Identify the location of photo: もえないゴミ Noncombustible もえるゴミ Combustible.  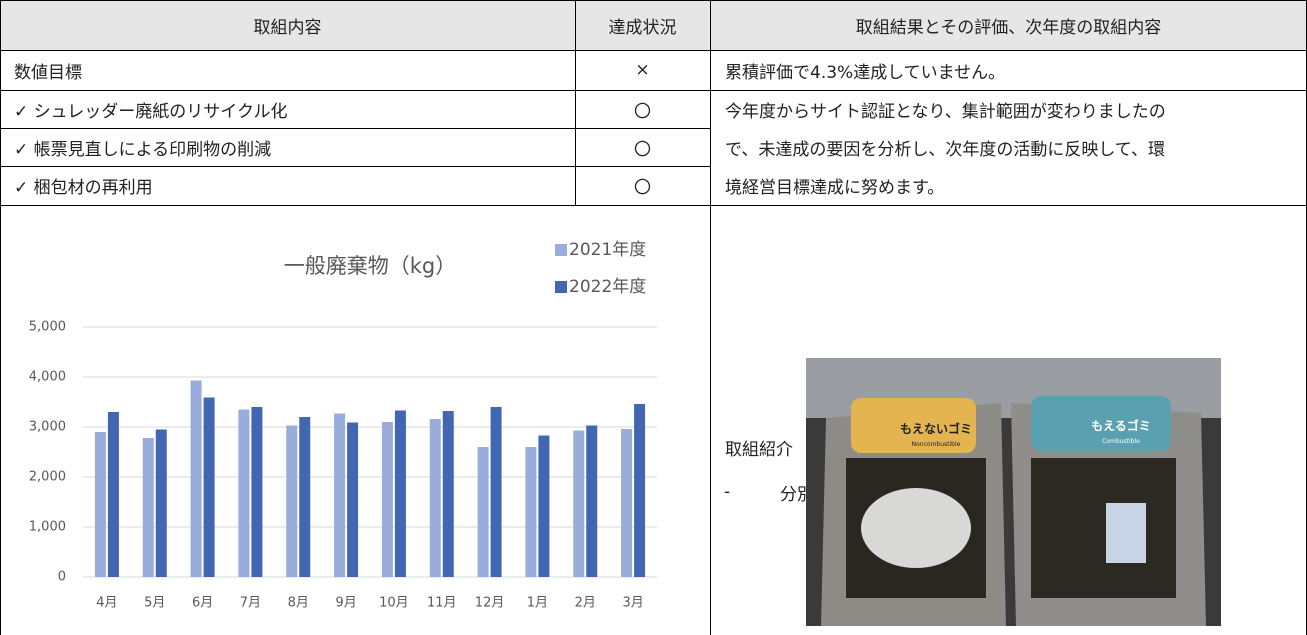
(1013, 492).